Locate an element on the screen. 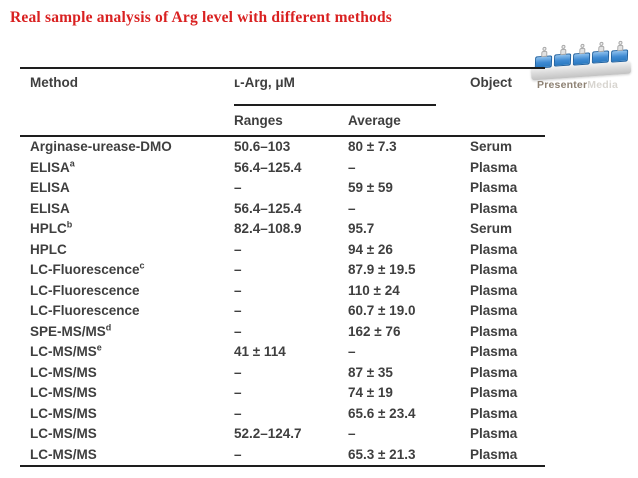 The width and height of the screenshot is (638, 478). table-row: LC-MS/MS – 87 ± 35 Plasma is located at coordinates (282, 373).